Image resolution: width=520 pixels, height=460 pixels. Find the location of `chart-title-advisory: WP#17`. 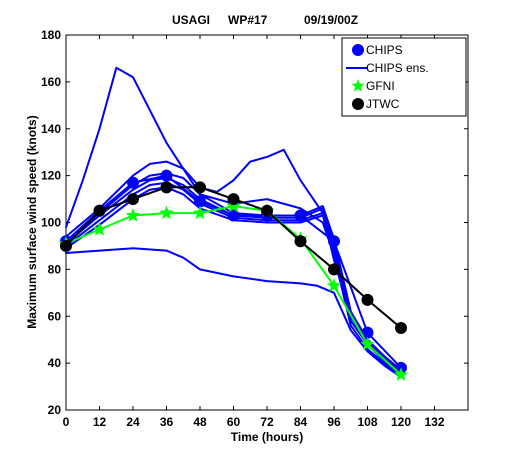

chart-title-advisory: WP#17 is located at coordinates (248, 20).